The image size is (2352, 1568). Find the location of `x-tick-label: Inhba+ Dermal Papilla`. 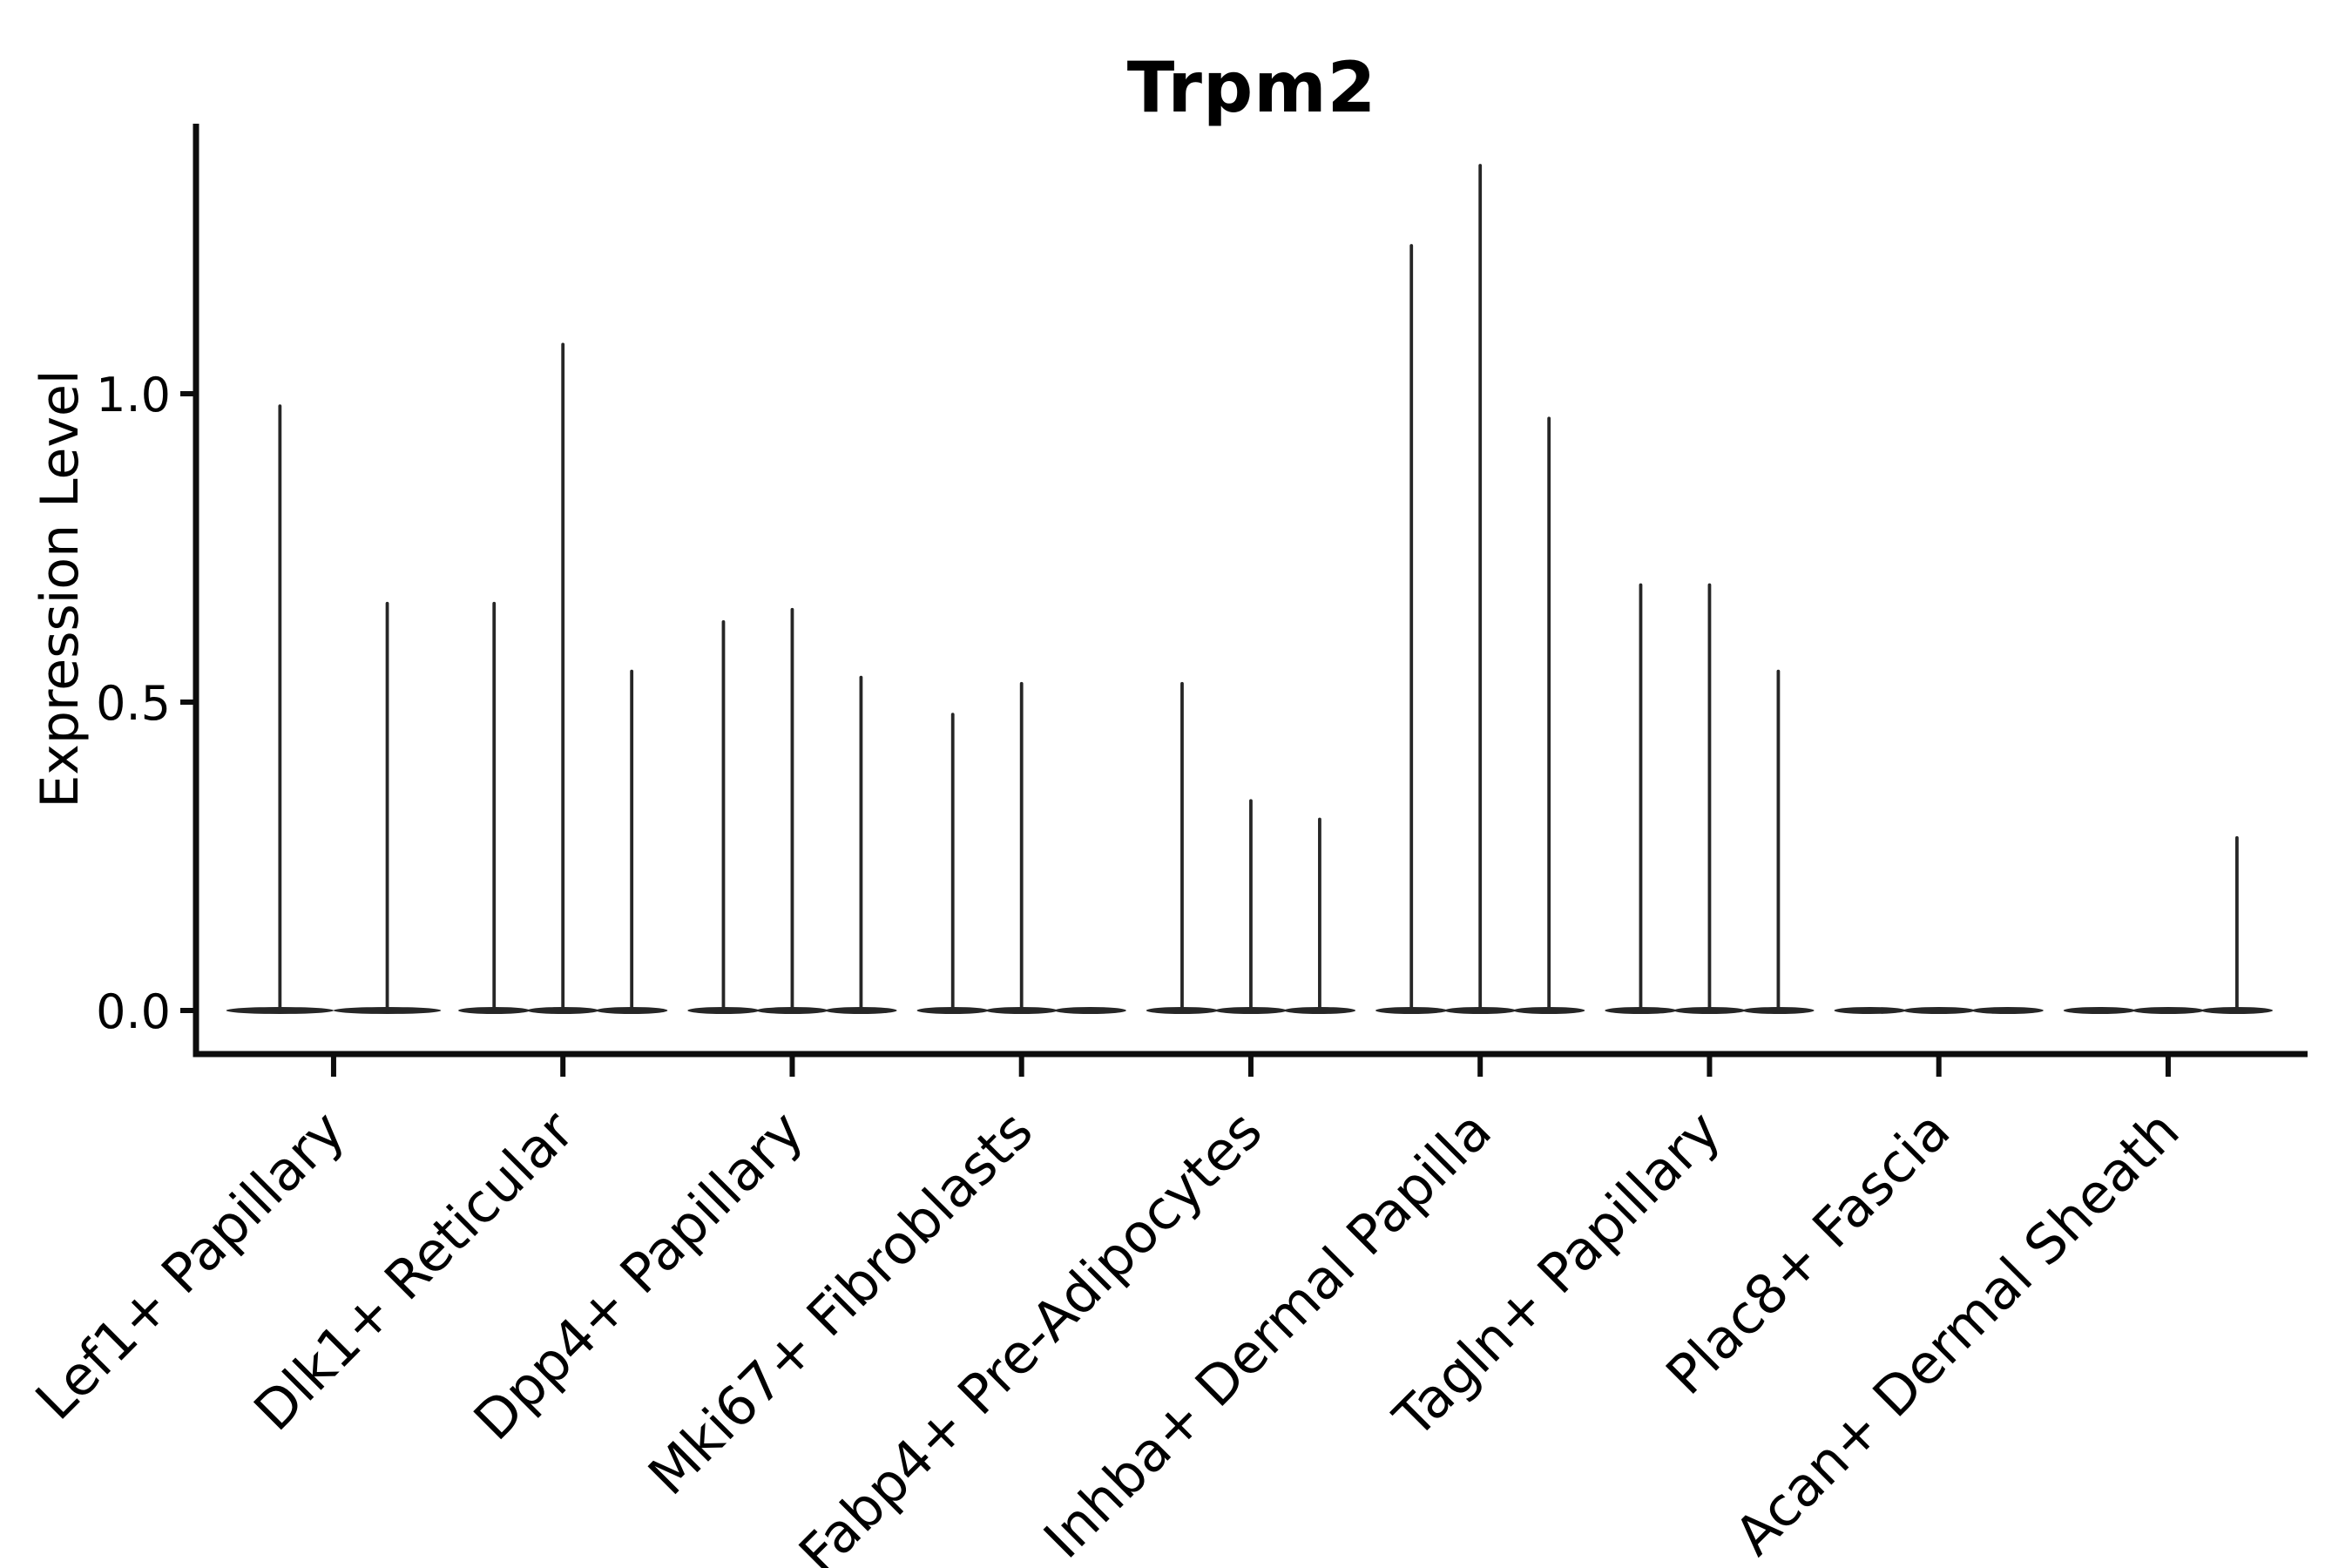

x-tick-label: Inhba+ Dermal Papilla is located at coordinates (1267, 1333).